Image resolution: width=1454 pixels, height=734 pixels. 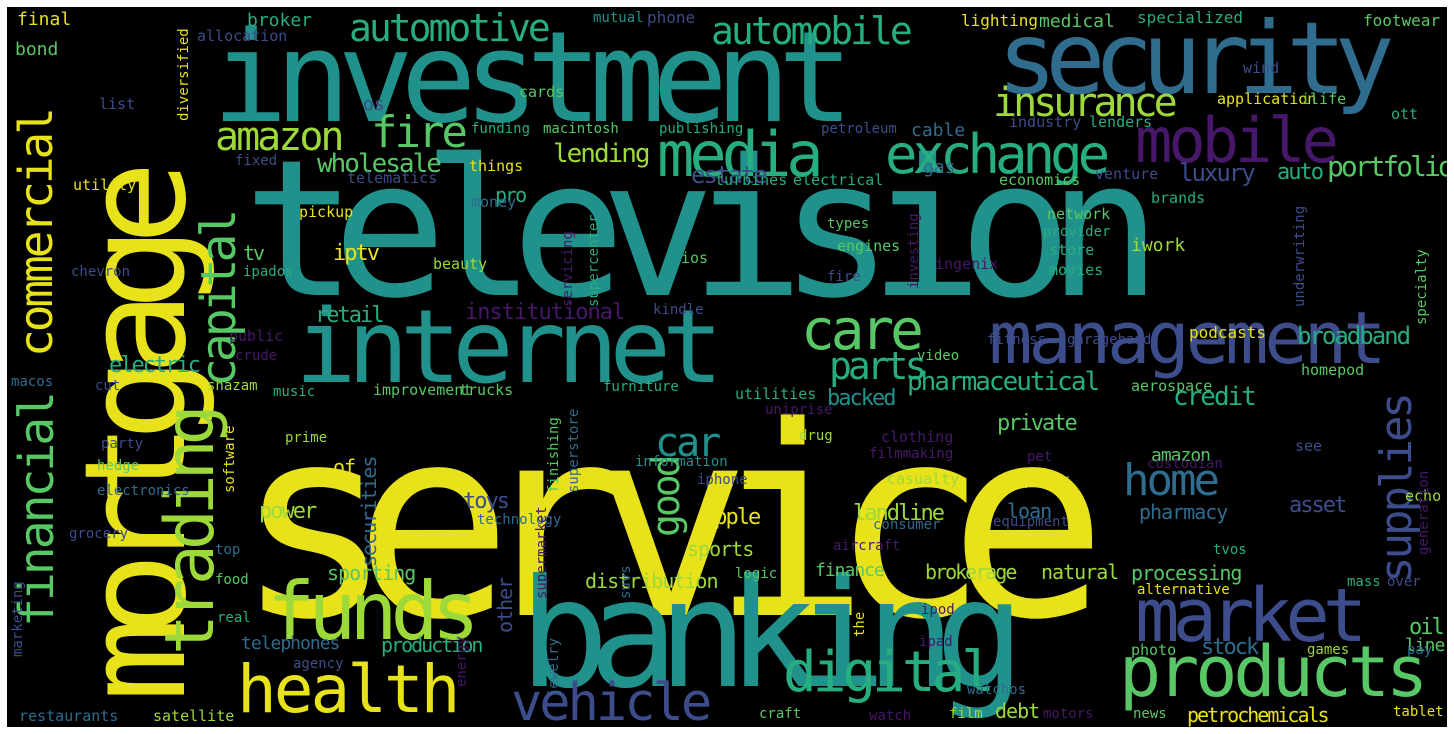 What do you see at coordinates (505, 605) in the screenshot?
I see `word: other` at bounding box center [505, 605].